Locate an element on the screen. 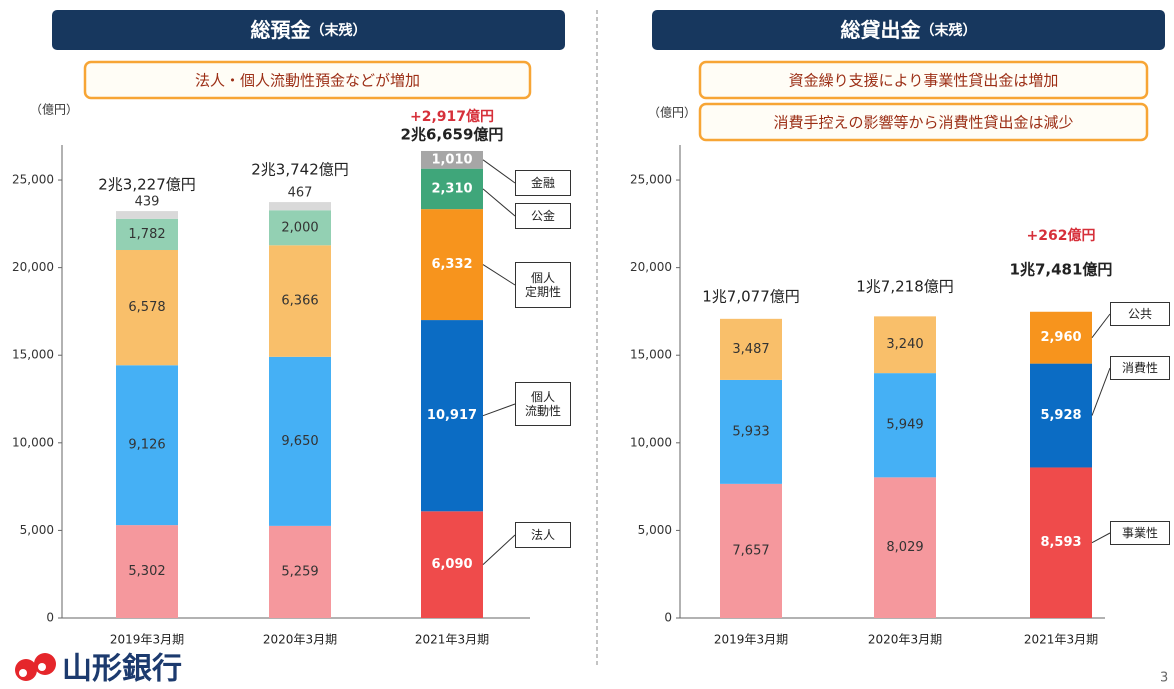  total-label: 2兆6,659億円 is located at coordinates (452, 135).